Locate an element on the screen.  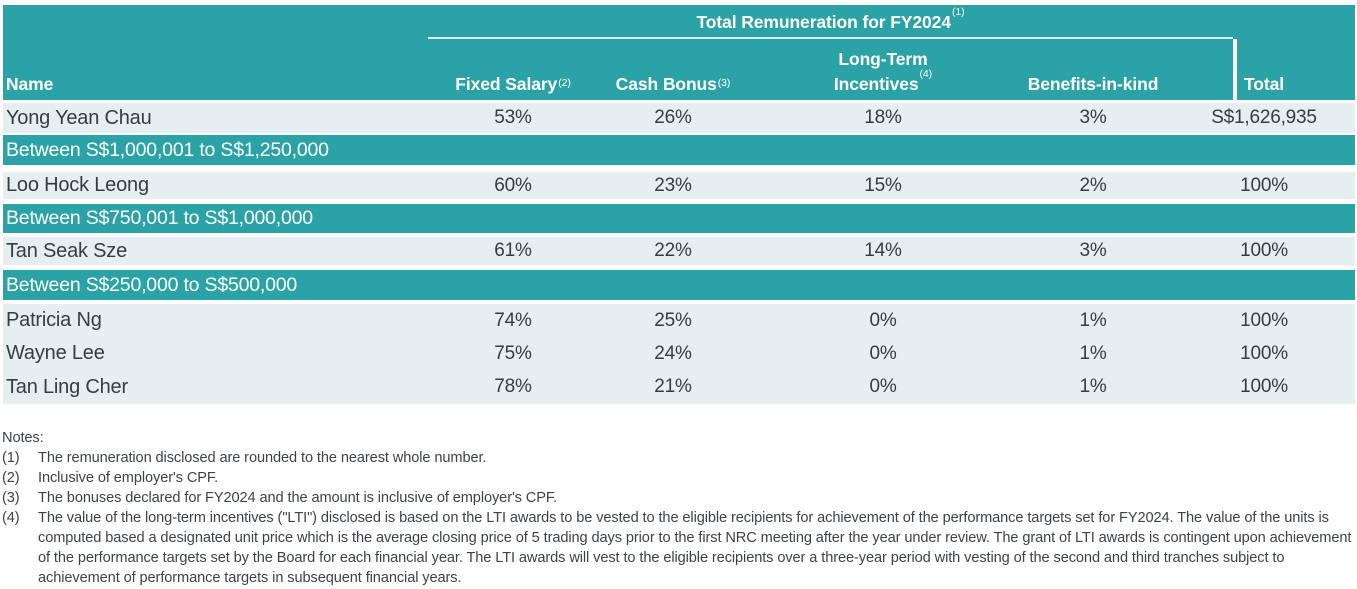
column-label-line1: Long-Term is located at coordinates (883, 59).